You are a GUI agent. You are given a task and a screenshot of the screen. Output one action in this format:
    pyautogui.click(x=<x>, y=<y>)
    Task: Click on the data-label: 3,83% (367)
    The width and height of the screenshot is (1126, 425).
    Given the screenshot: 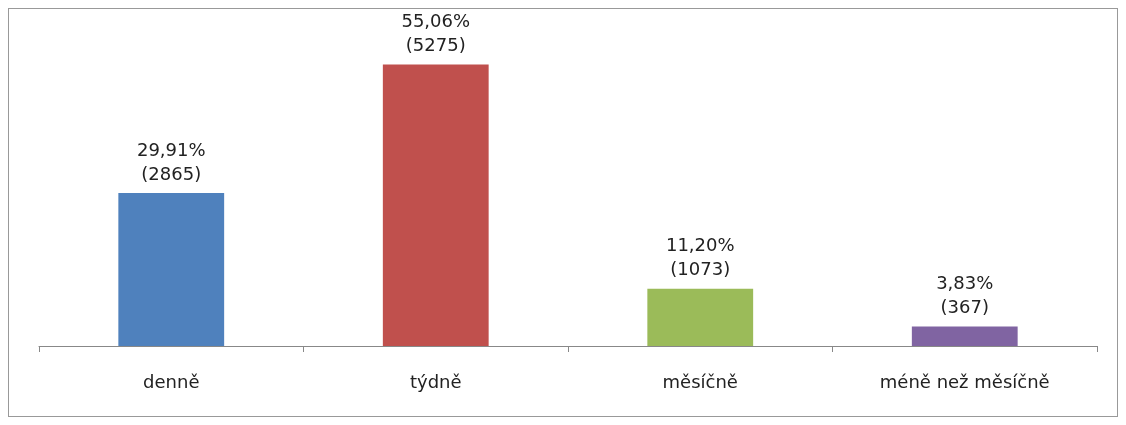 What is the action you would take?
    pyautogui.click(x=965, y=294)
    